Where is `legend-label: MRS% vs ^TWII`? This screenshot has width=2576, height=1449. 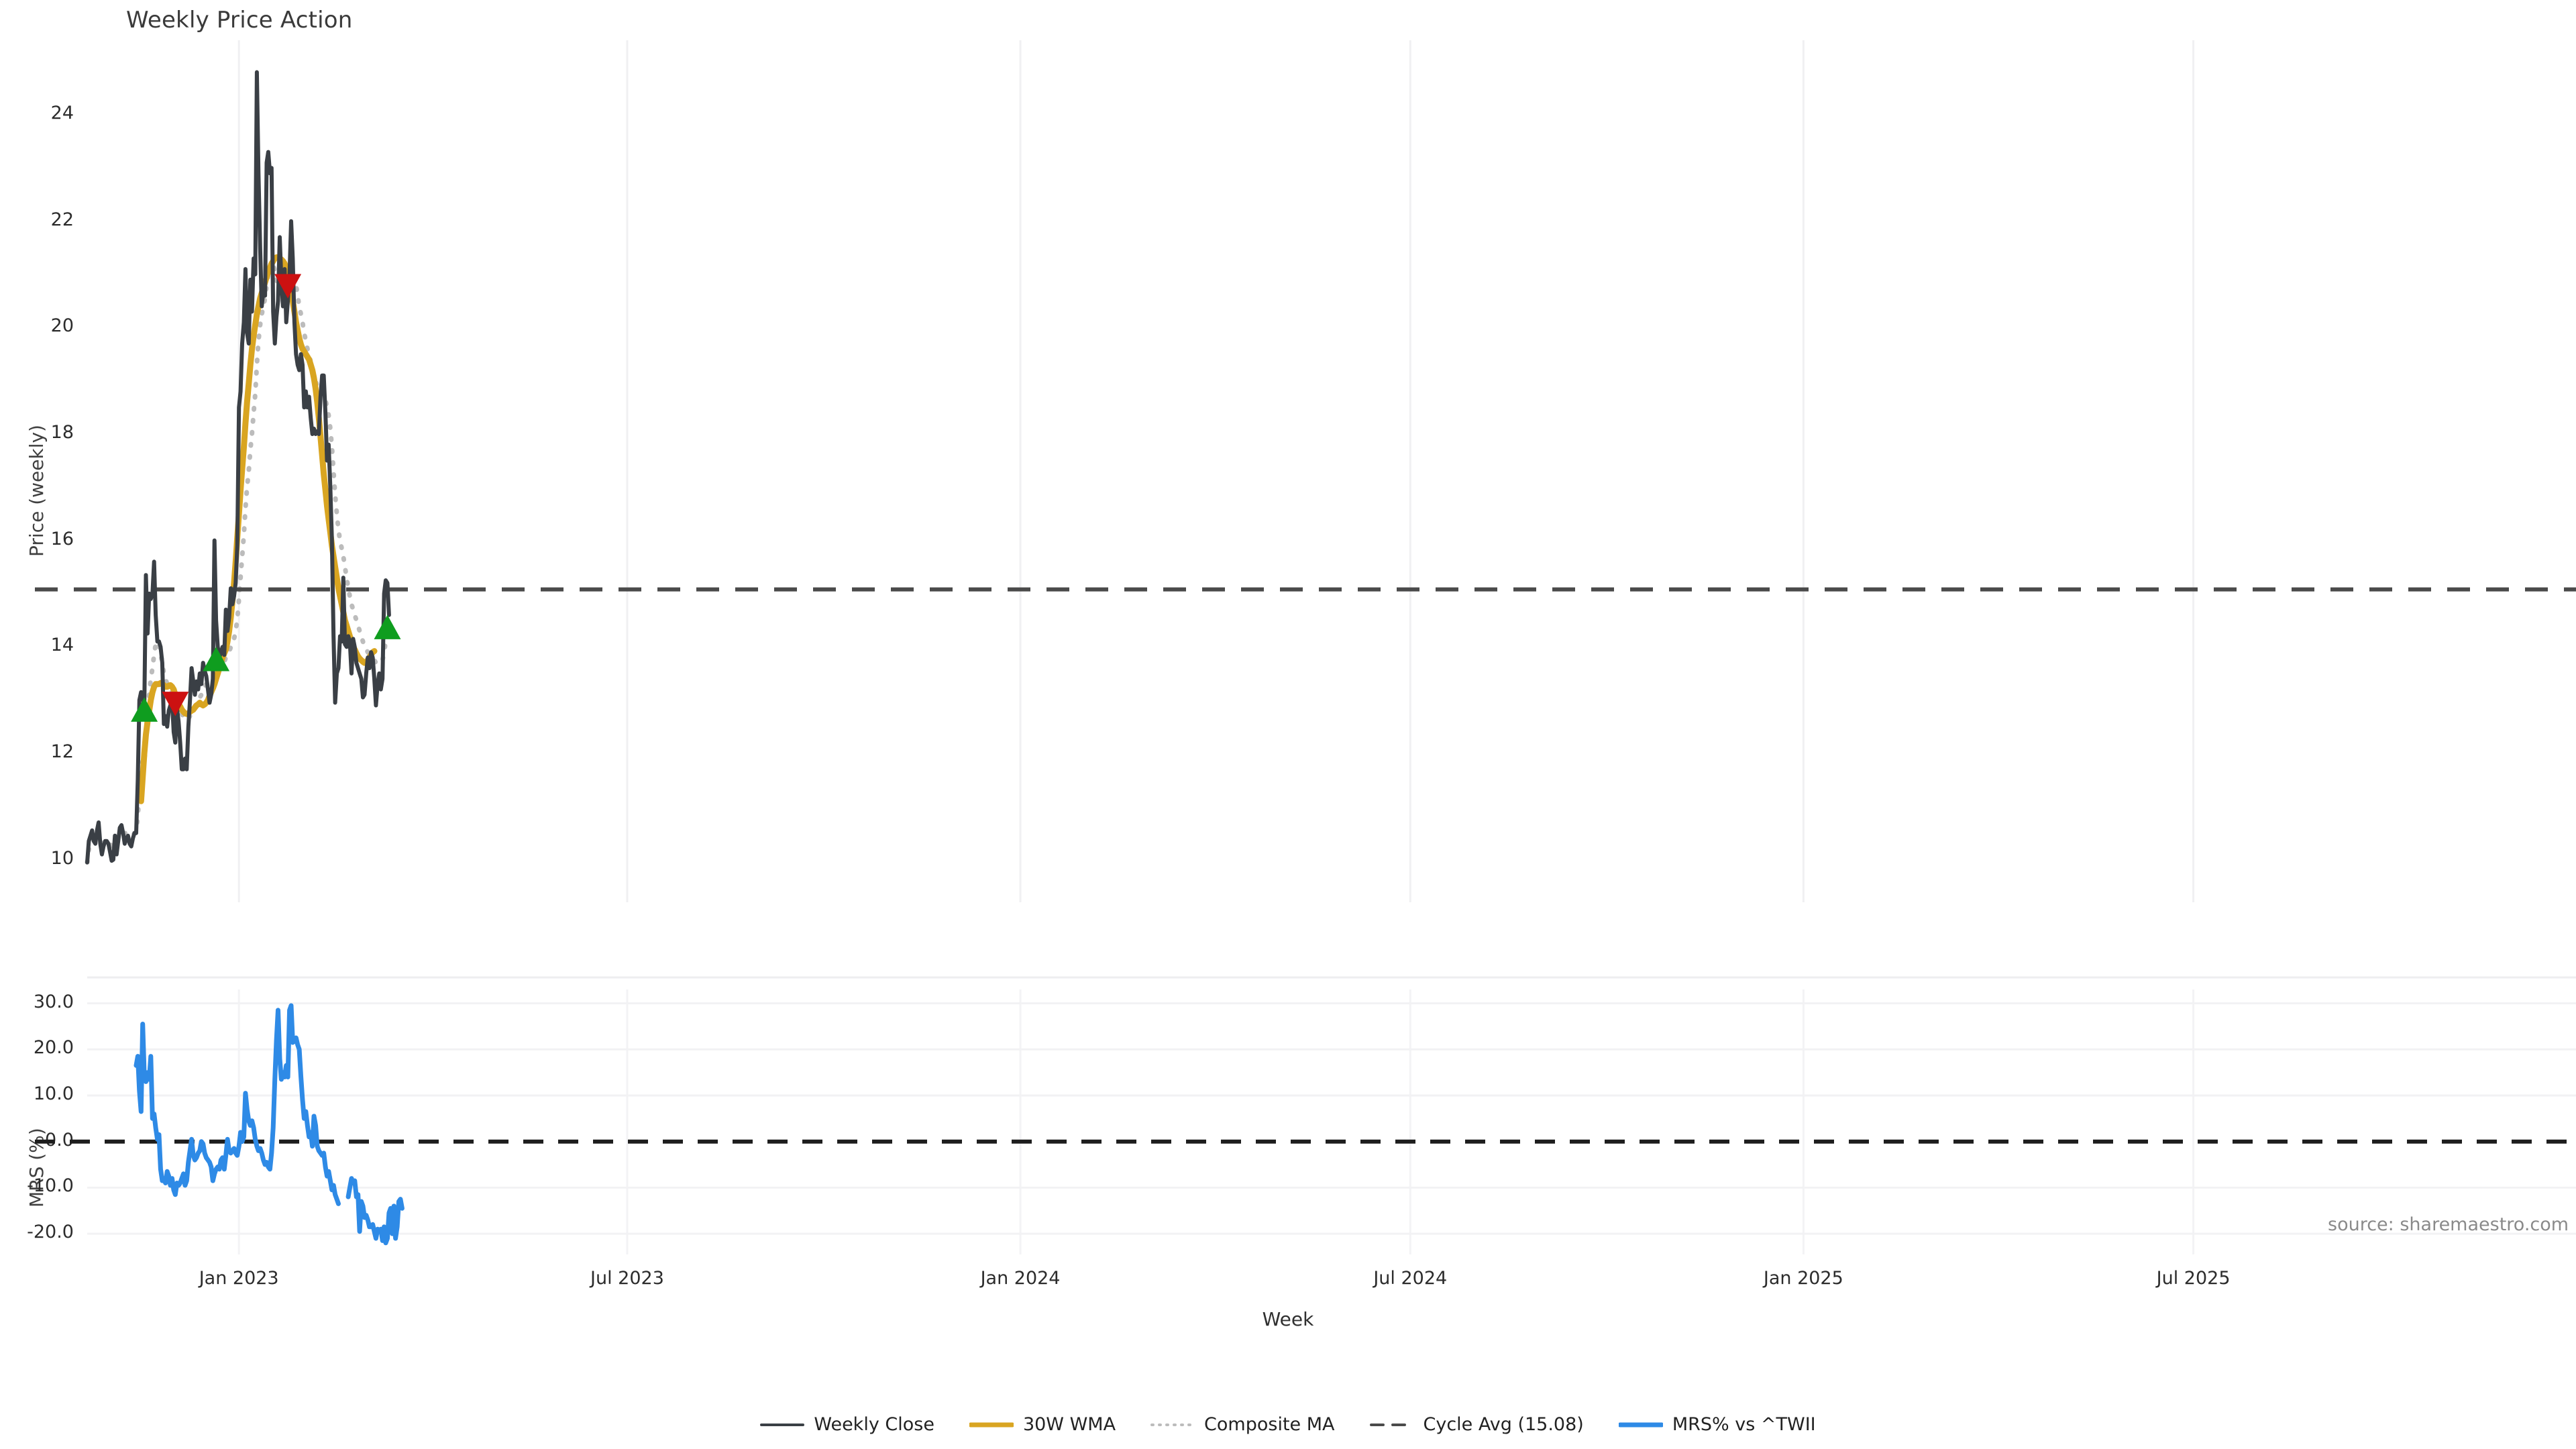 legend-label: MRS% vs ^TWII is located at coordinates (1744, 1424).